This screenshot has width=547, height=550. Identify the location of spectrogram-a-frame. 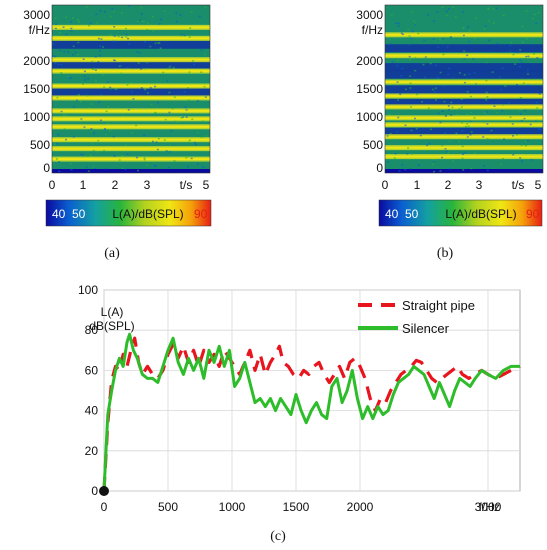
(131, 89).